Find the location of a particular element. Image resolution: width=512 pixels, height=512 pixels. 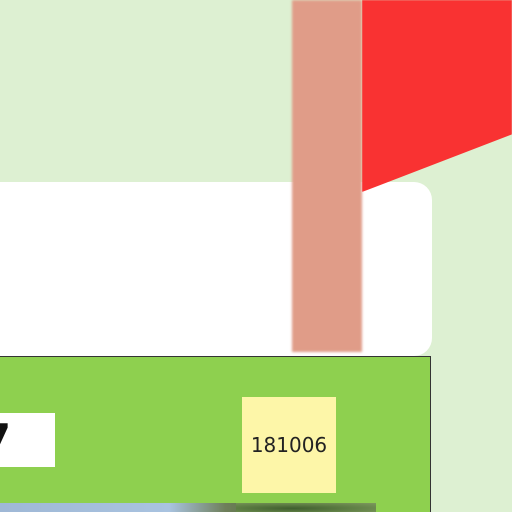

number-box: 7 is located at coordinates (27, 440).